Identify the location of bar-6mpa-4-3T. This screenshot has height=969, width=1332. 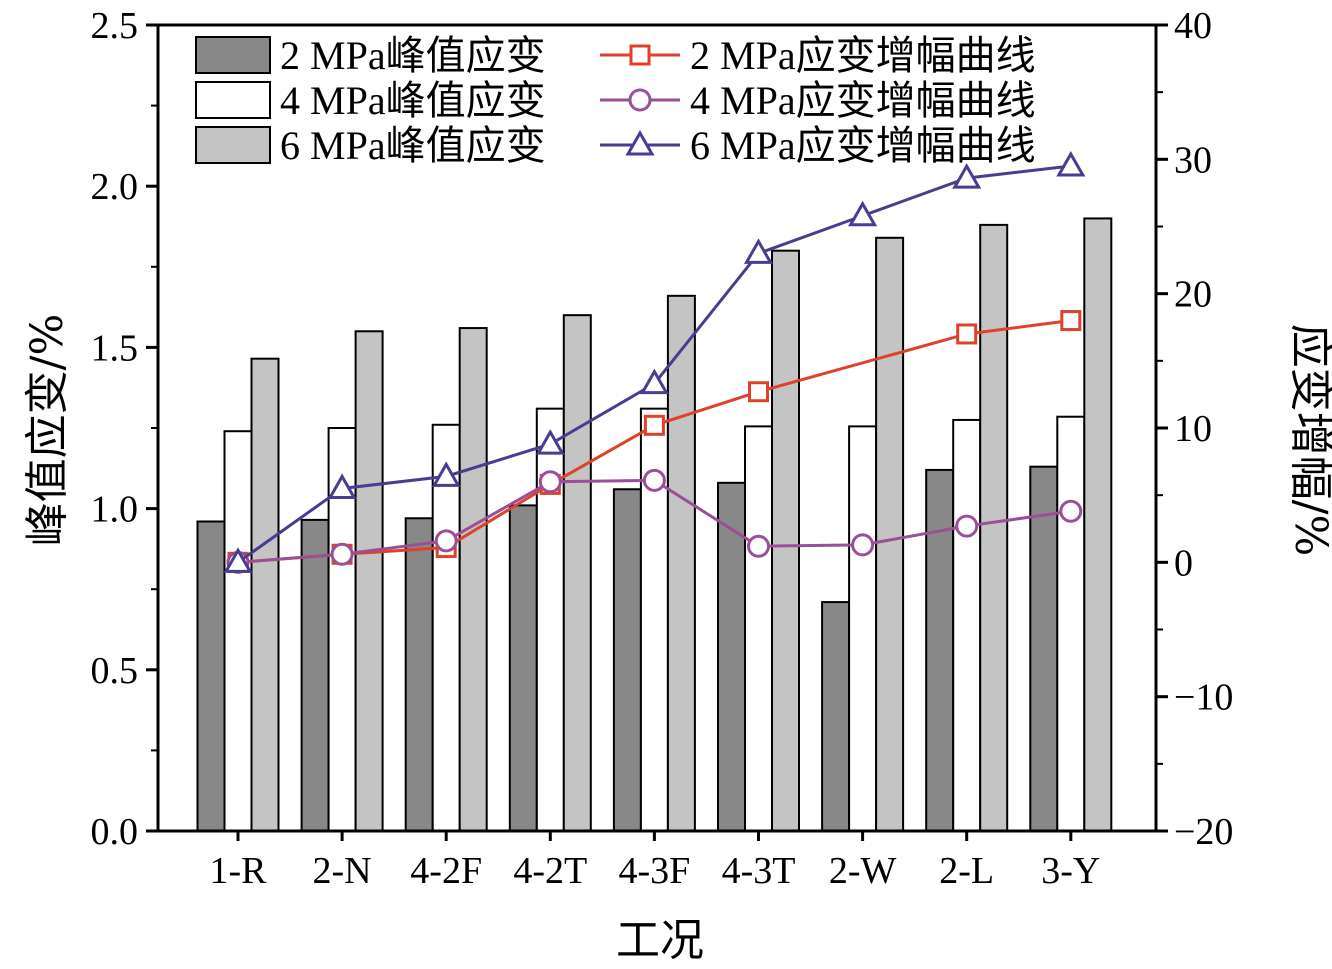
(785, 540).